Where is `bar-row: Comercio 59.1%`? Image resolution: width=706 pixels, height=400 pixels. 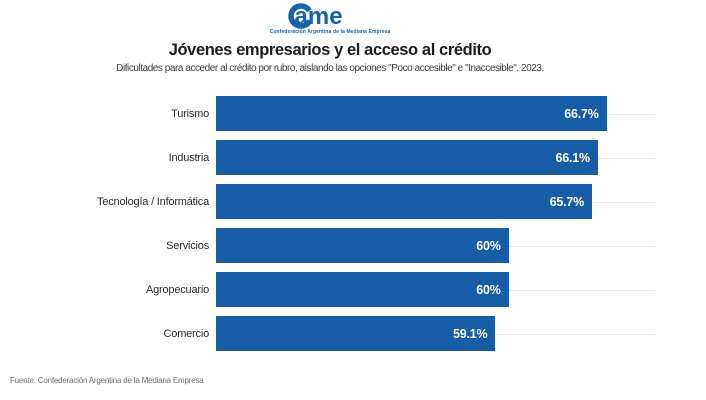 bar-row: Comercio 59.1% is located at coordinates (330, 334).